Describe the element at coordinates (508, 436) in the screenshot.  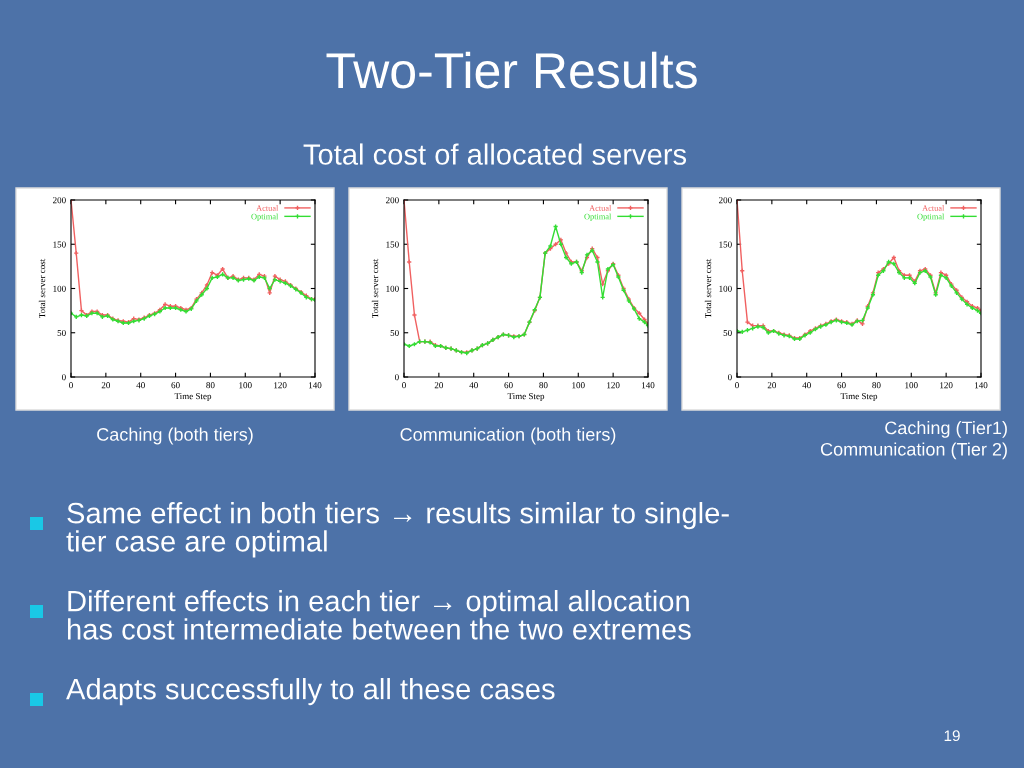
I see `text: Communication (both tiers)` at that location.